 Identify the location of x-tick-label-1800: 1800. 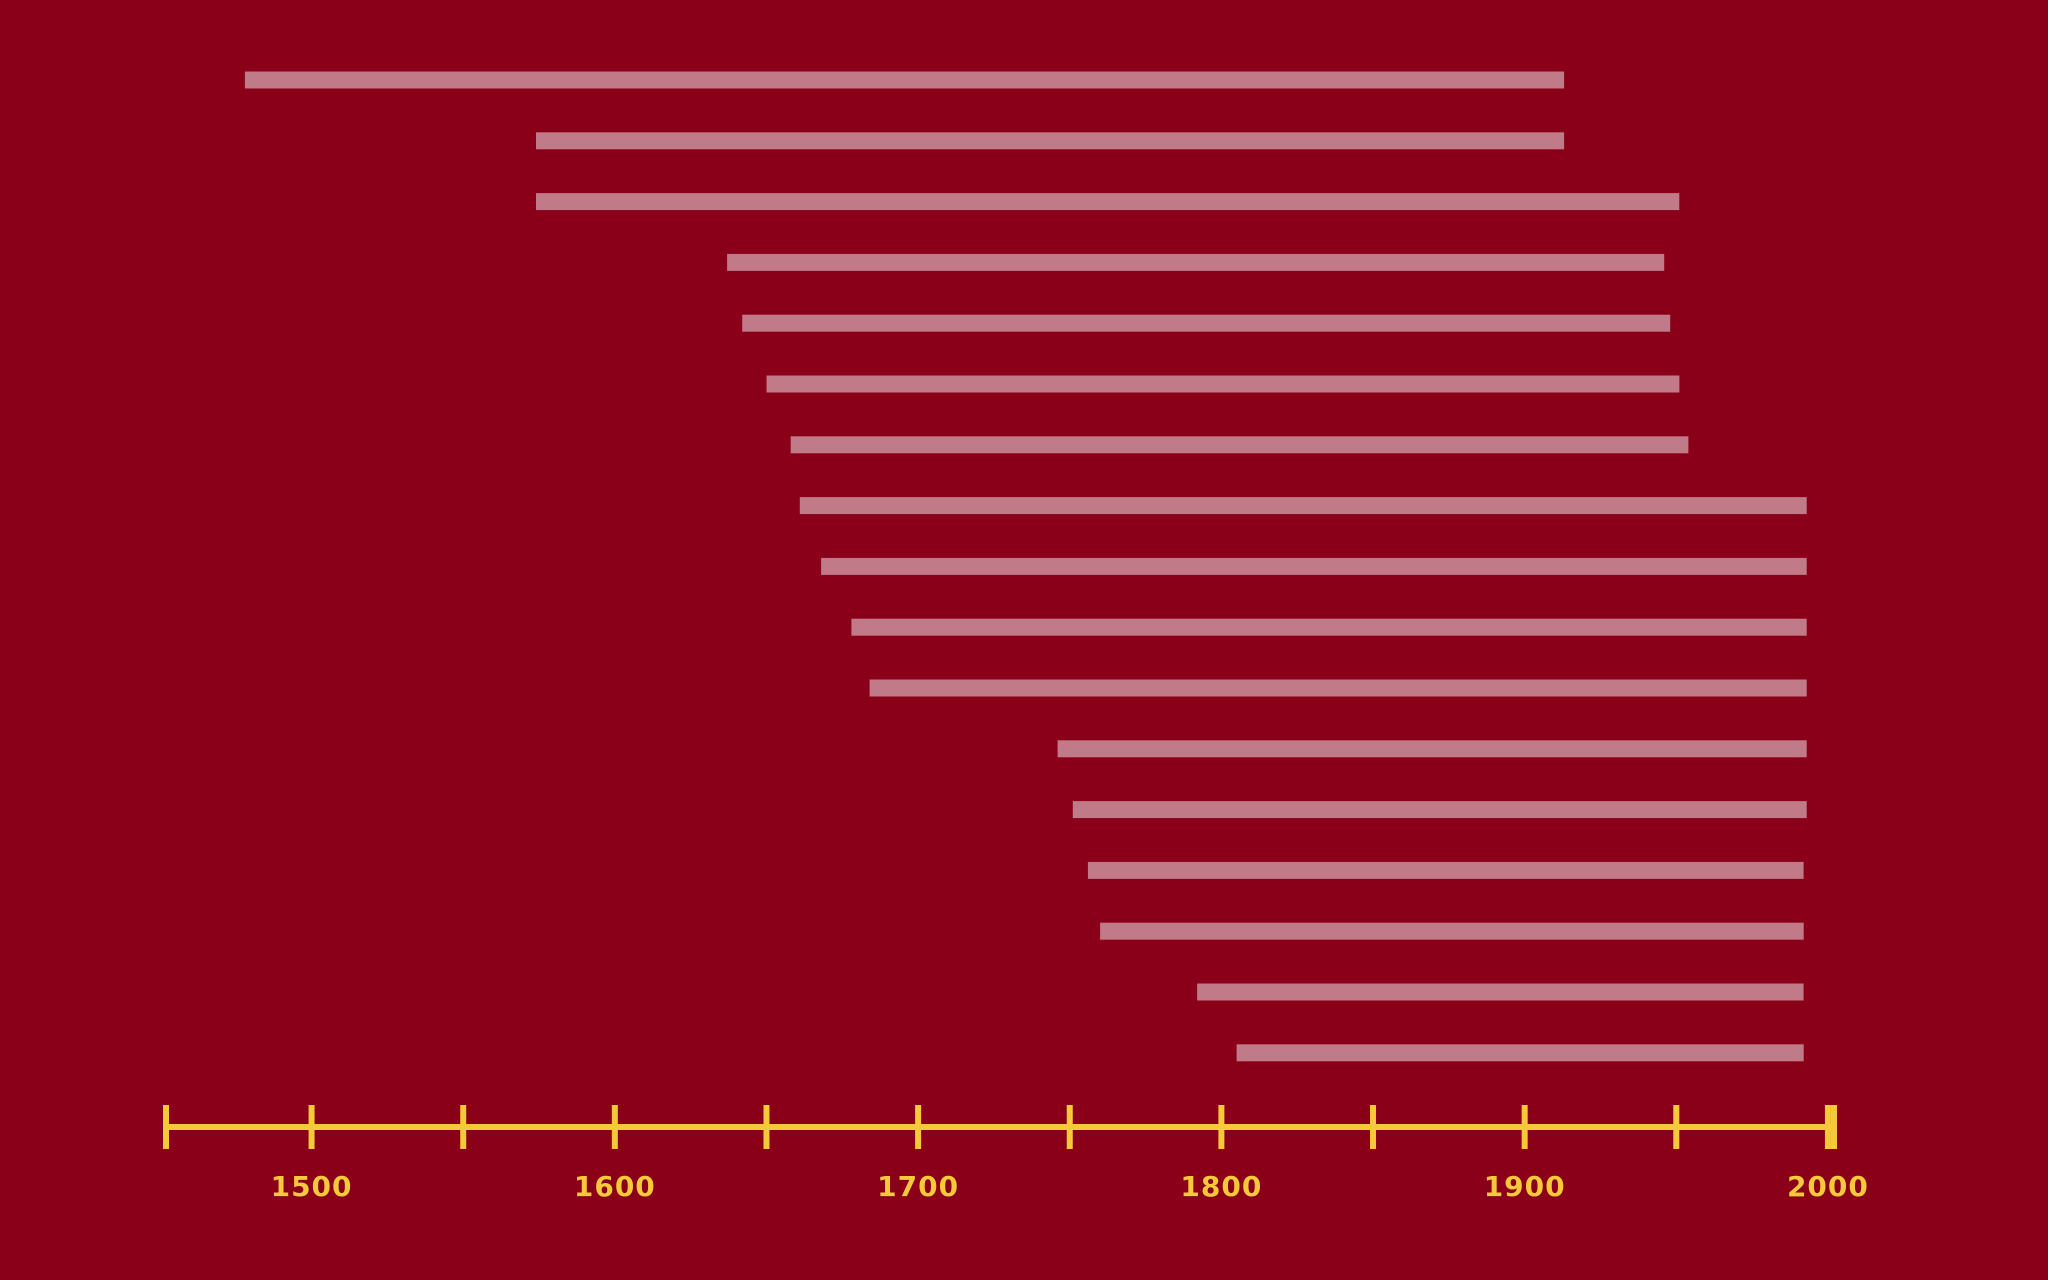
(1221, 1186).